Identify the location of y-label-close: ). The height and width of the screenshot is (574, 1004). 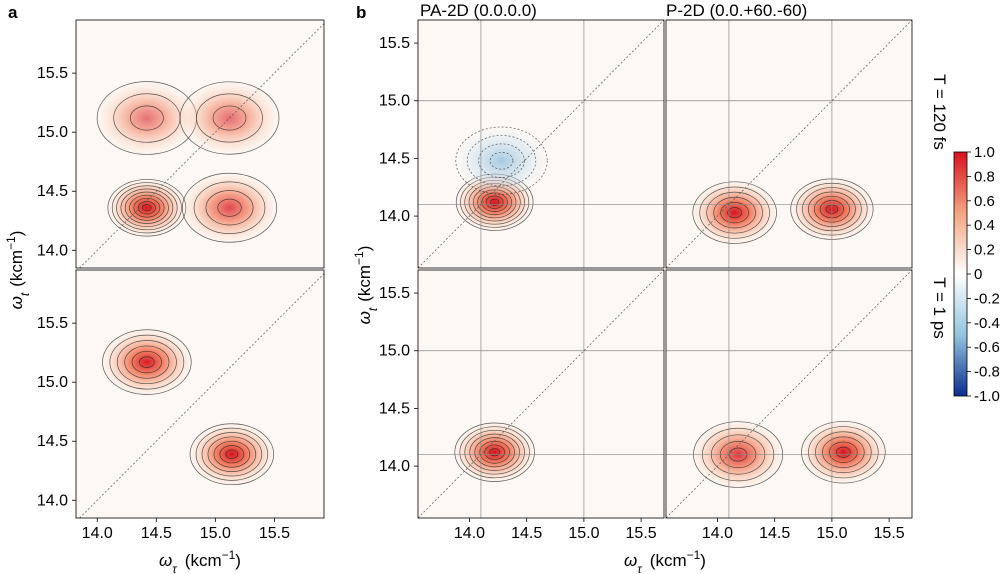
(16, 234).